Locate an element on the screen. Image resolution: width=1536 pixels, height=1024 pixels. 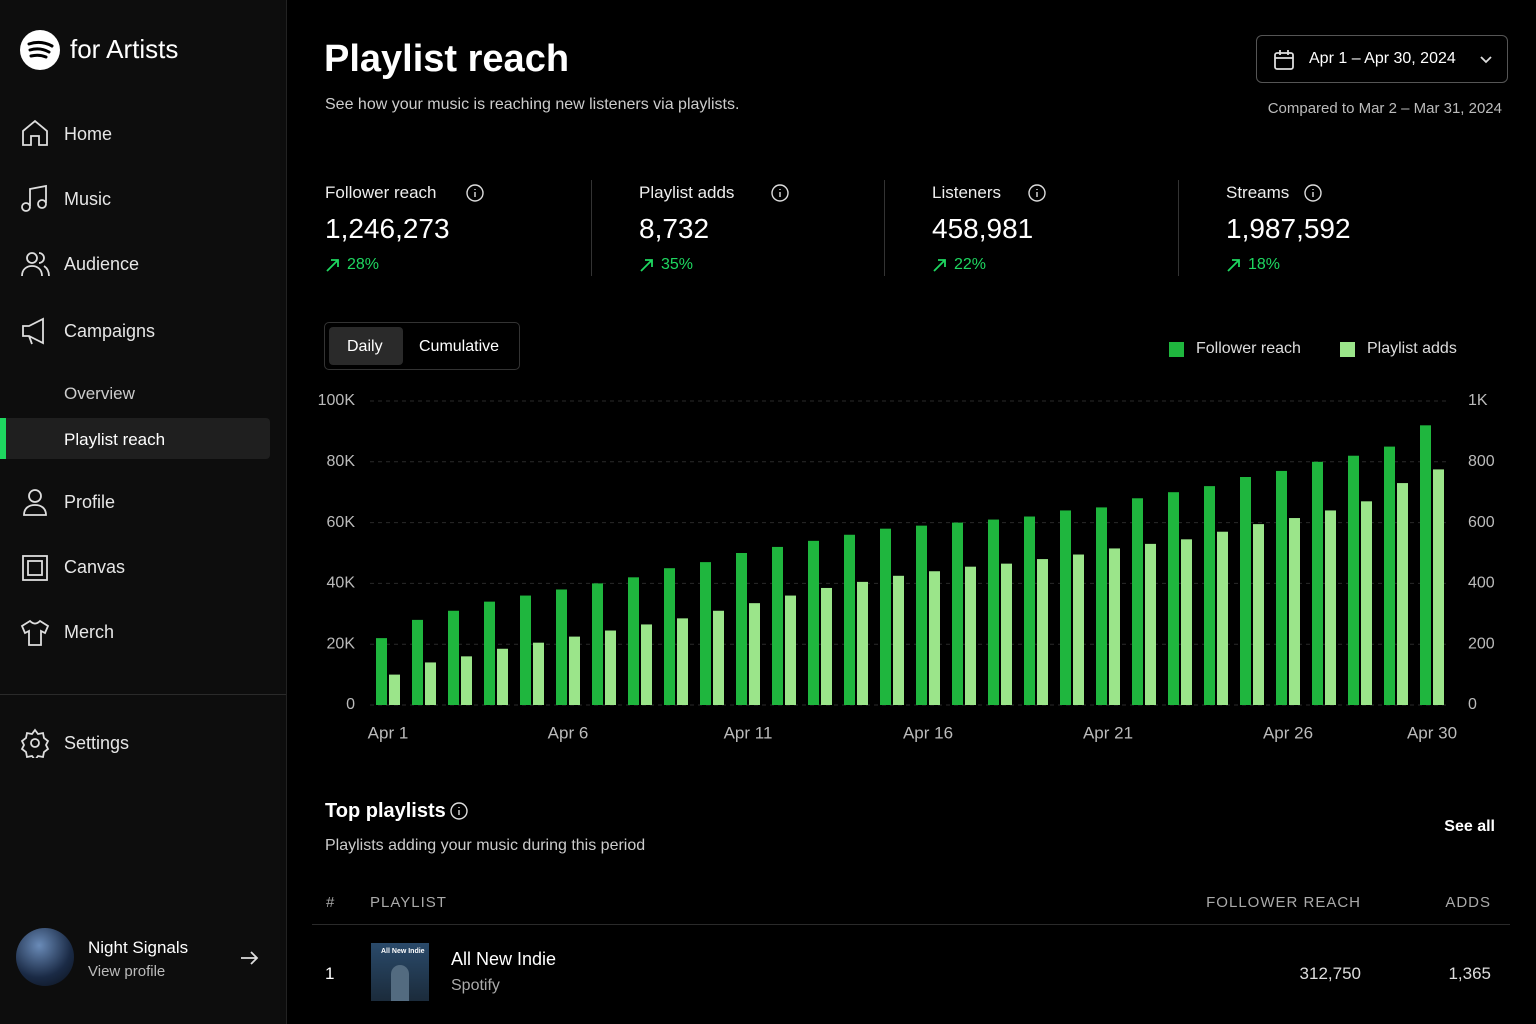
stat-label: Streams is located at coordinates (1258, 192).